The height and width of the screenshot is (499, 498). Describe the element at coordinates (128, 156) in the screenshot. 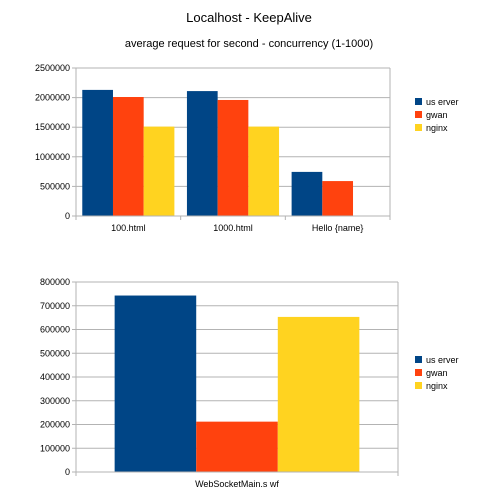

I see `bar-gwan-100-html` at that location.